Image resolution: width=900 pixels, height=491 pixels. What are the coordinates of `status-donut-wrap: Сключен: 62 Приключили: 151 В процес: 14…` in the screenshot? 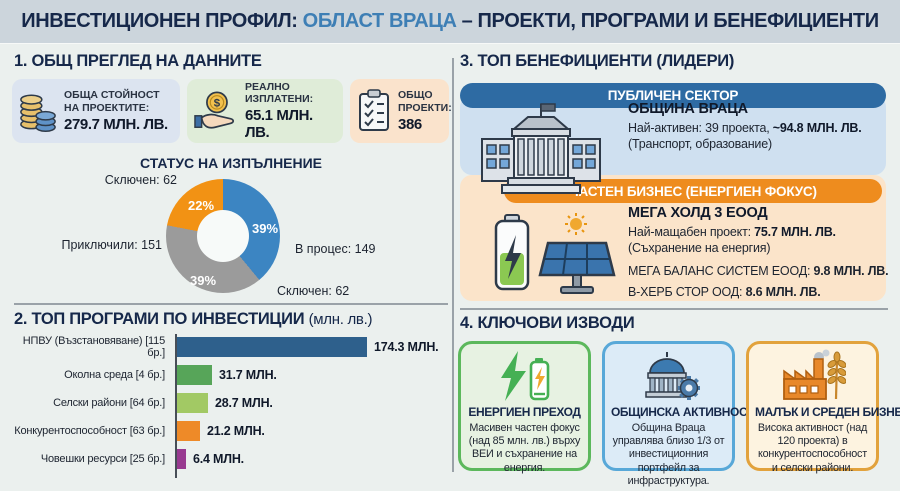 It's located at (231, 242).